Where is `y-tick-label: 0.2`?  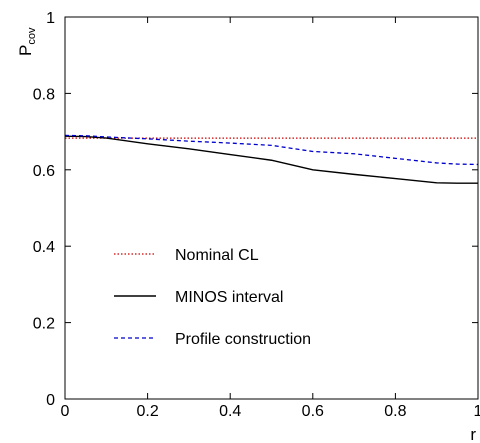 y-tick-label: 0.2 is located at coordinates (44, 324).